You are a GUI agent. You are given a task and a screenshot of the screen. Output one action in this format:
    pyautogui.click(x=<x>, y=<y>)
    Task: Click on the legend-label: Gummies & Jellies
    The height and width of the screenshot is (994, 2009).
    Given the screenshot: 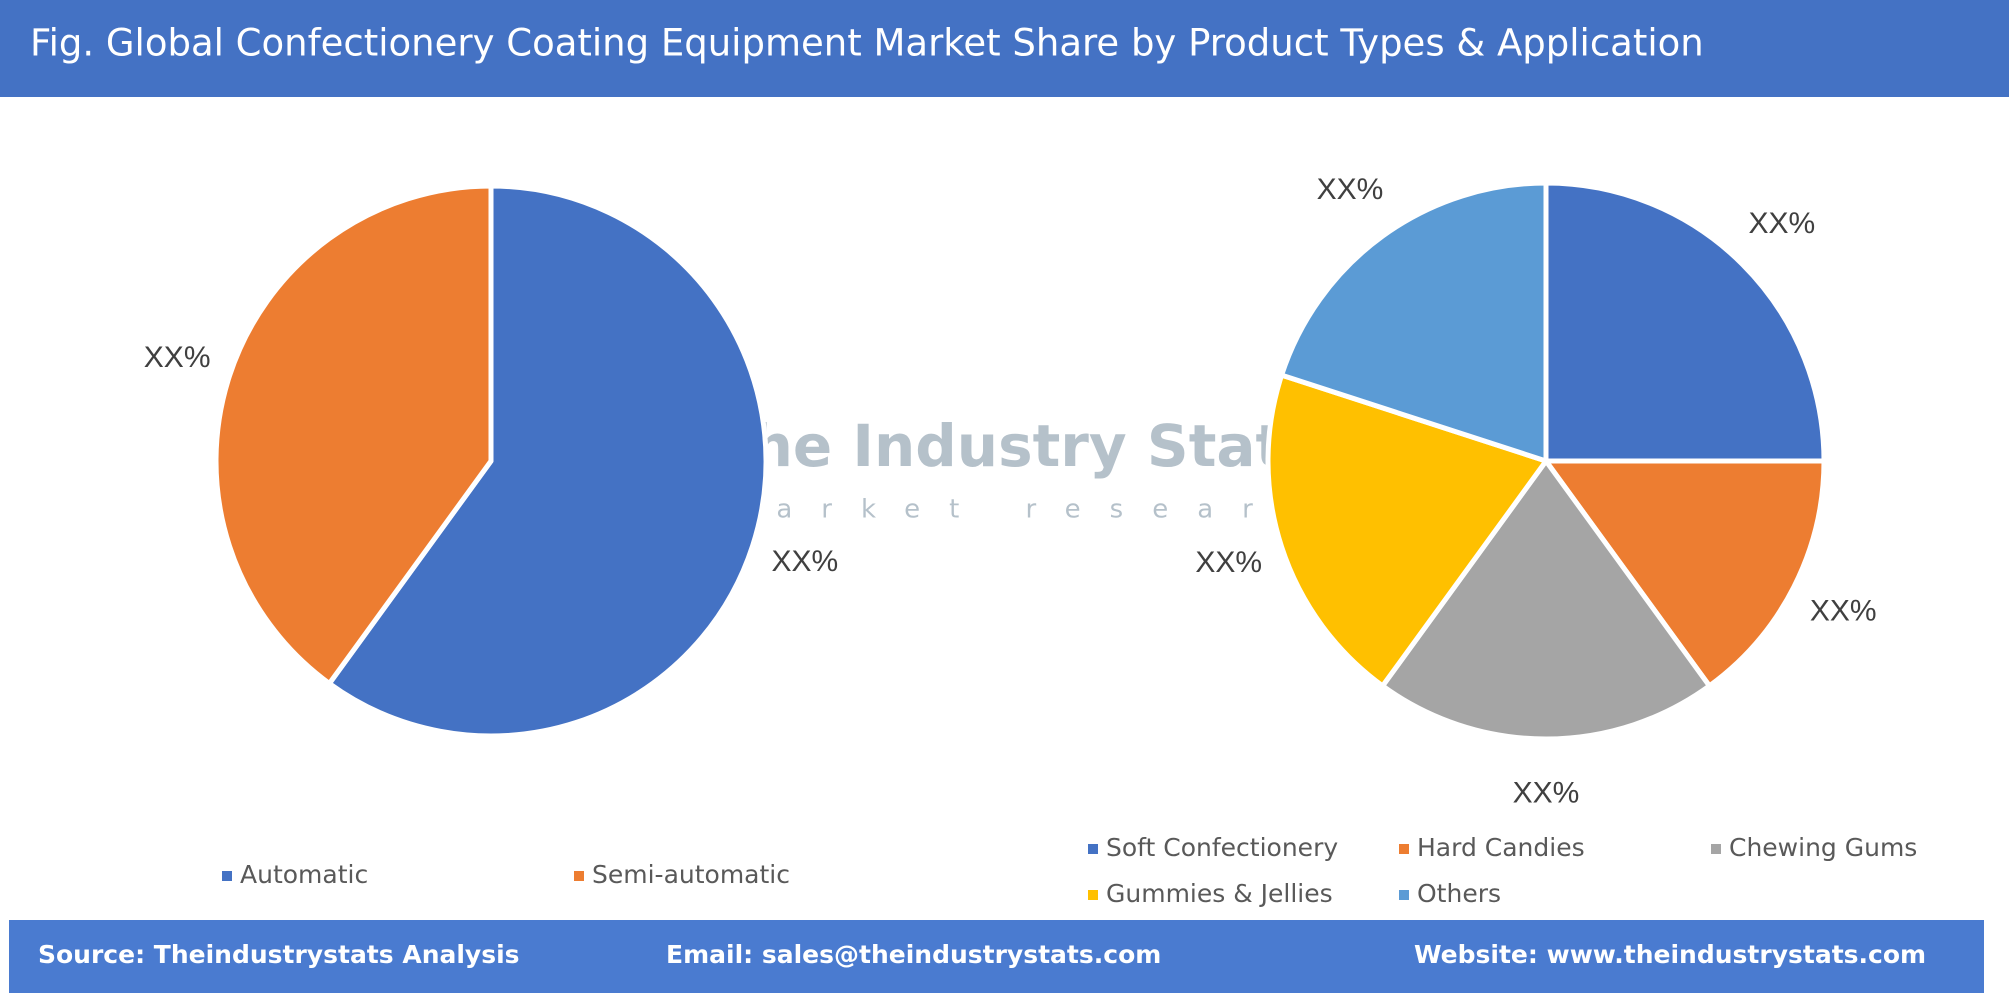 What is the action you would take?
    pyautogui.click(x=1219, y=893)
    